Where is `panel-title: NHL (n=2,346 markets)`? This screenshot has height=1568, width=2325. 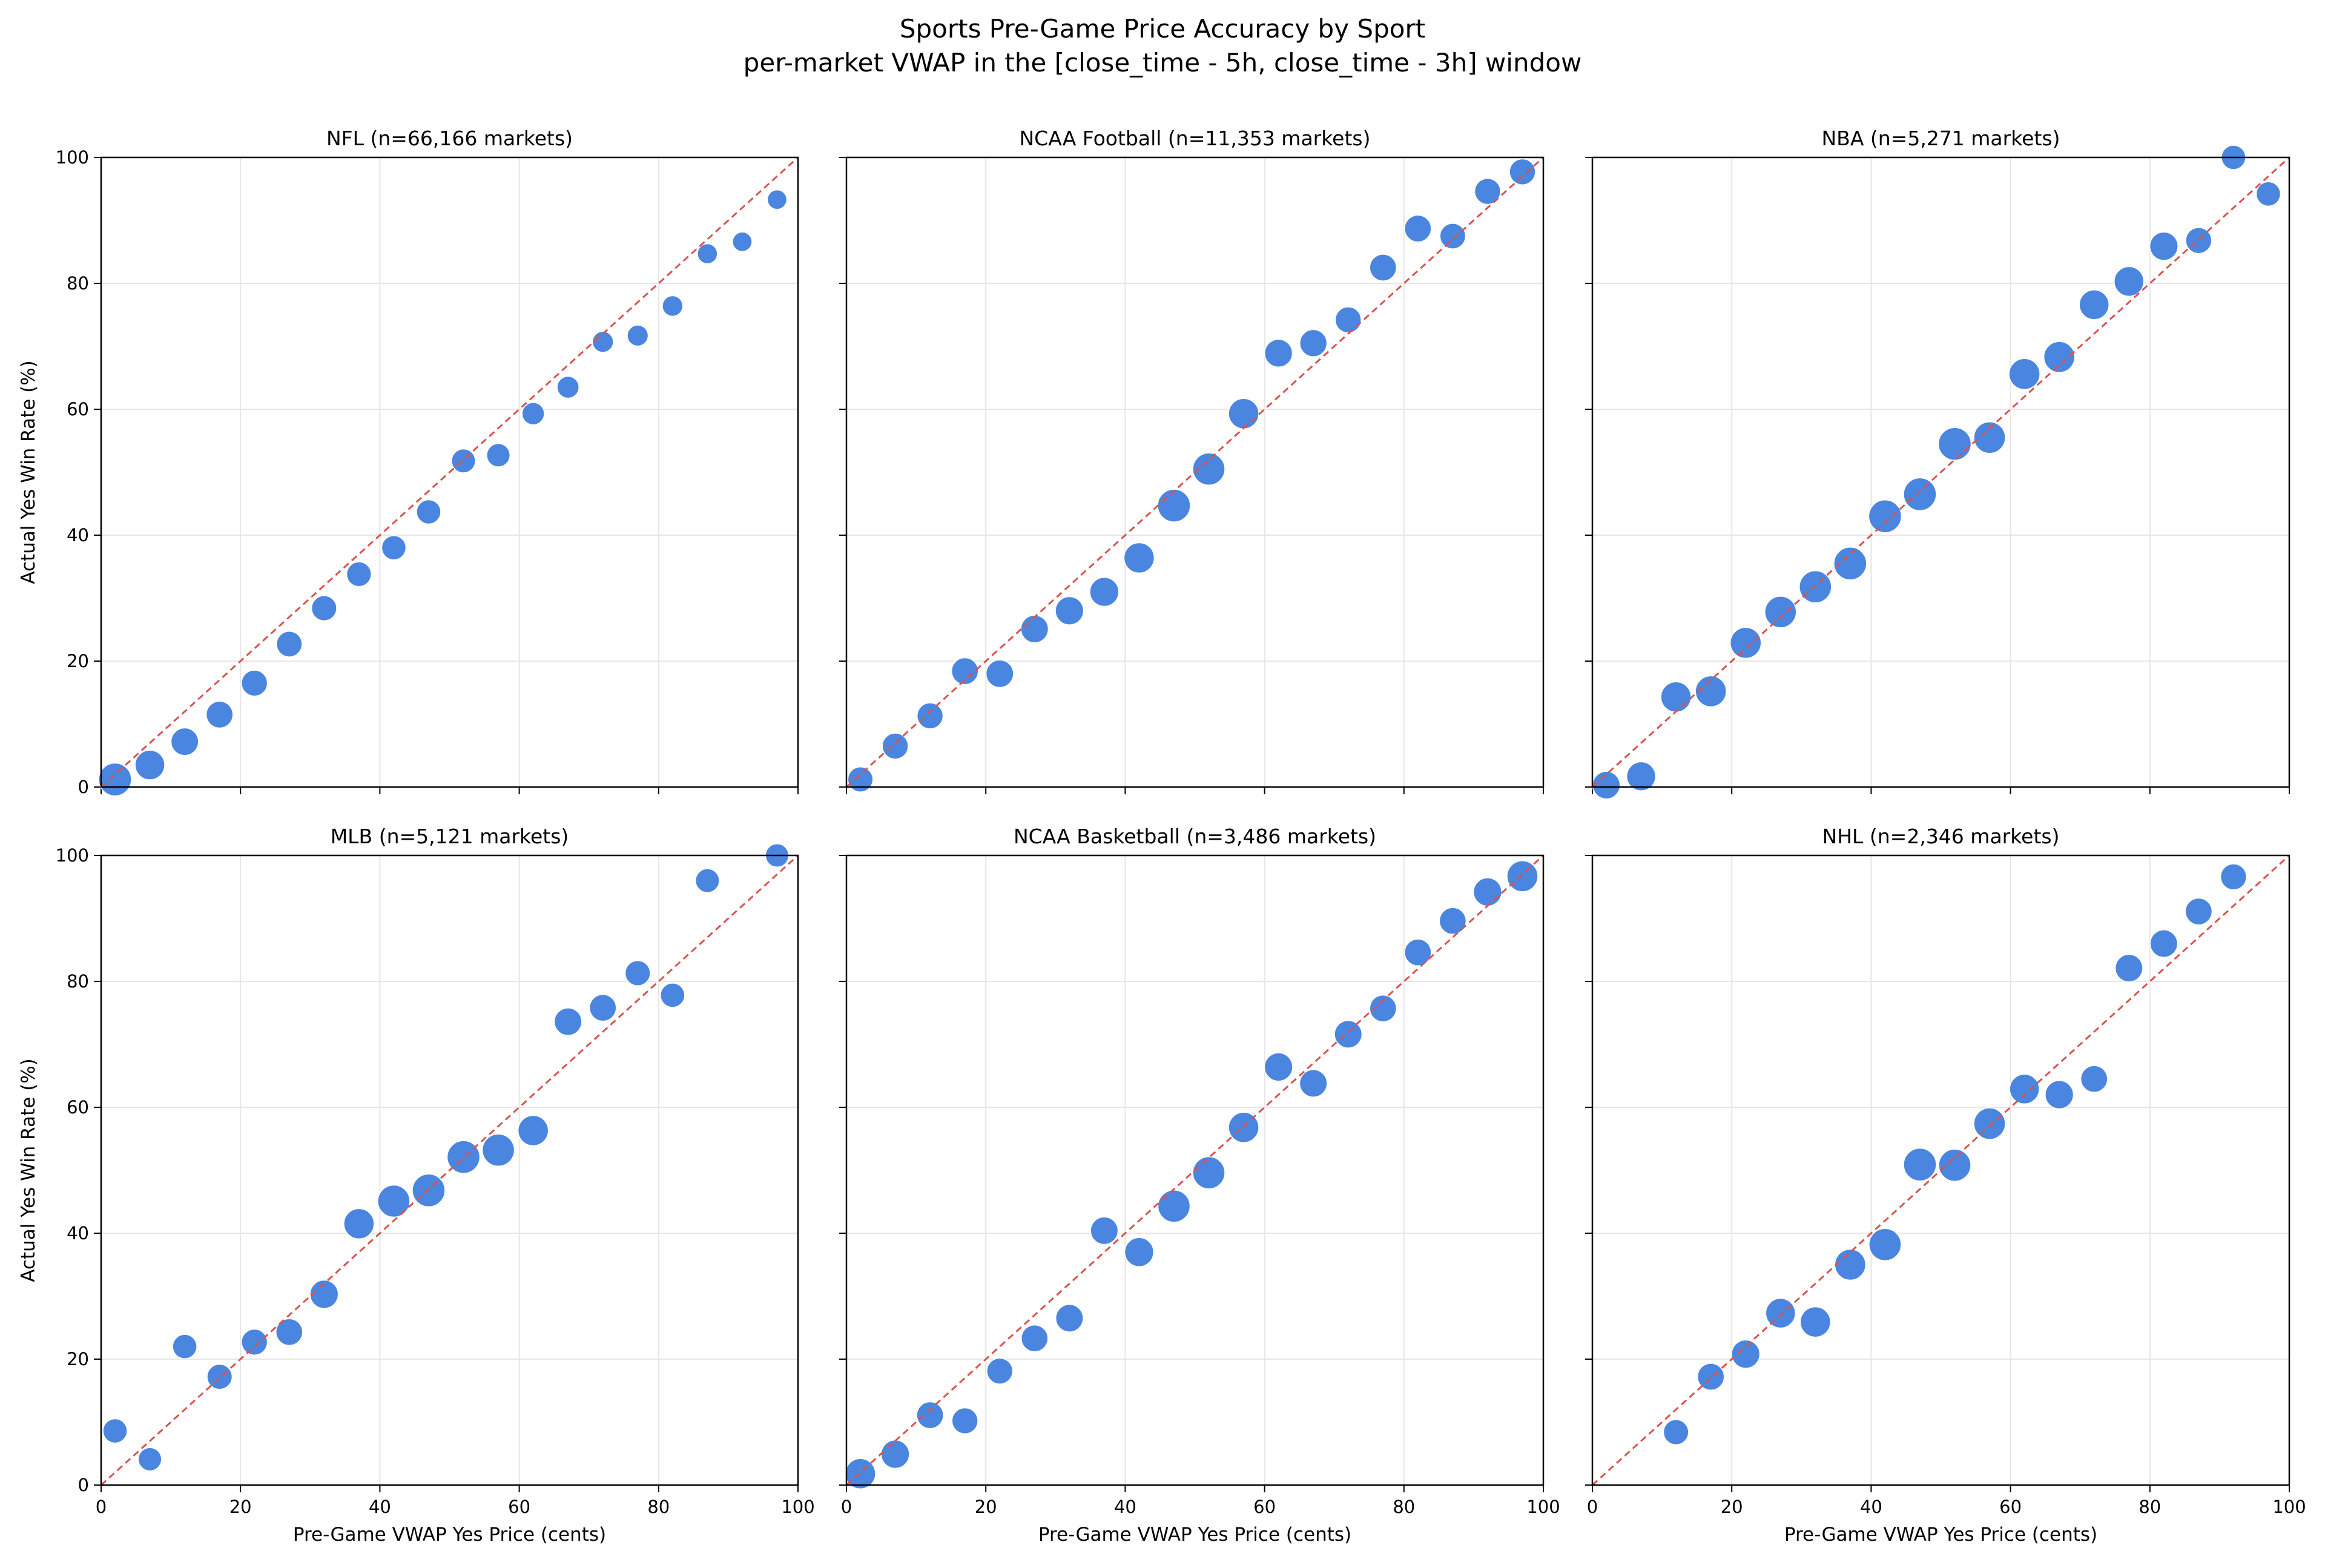 panel-title: NHL (n=2,346 markets) is located at coordinates (1941, 836).